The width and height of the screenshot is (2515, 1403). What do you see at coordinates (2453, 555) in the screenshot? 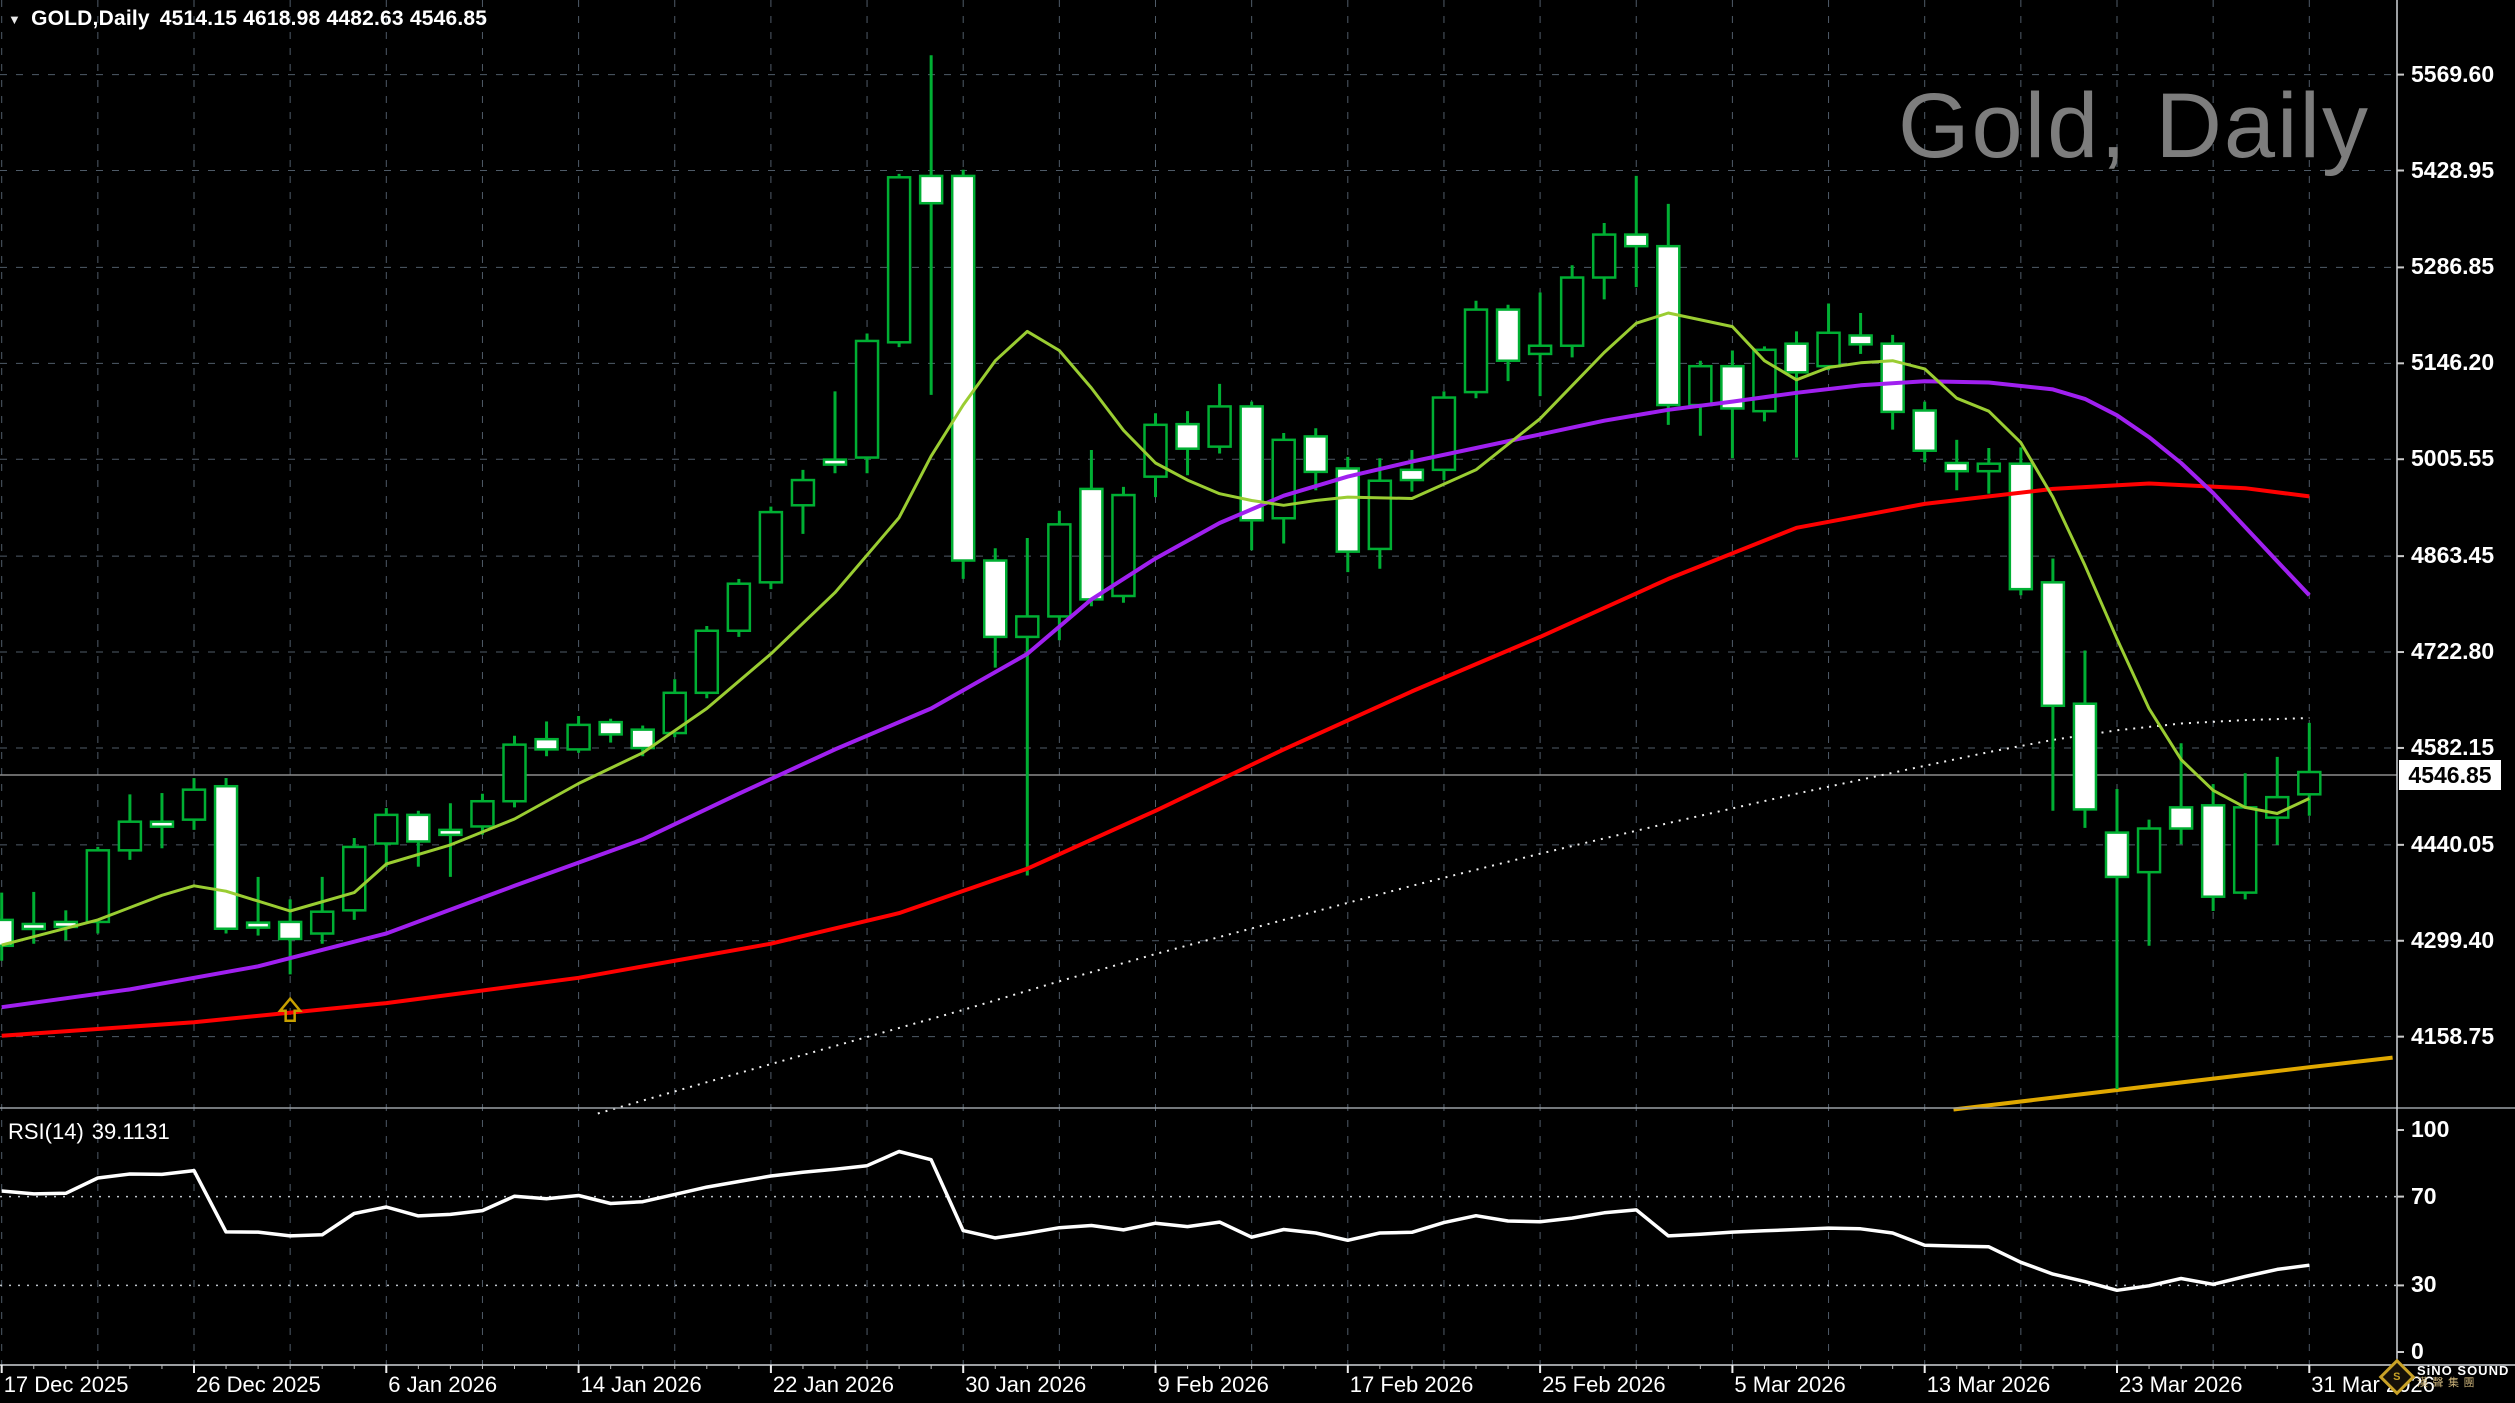
I see `price-axis-label: 4863.45` at bounding box center [2453, 555].